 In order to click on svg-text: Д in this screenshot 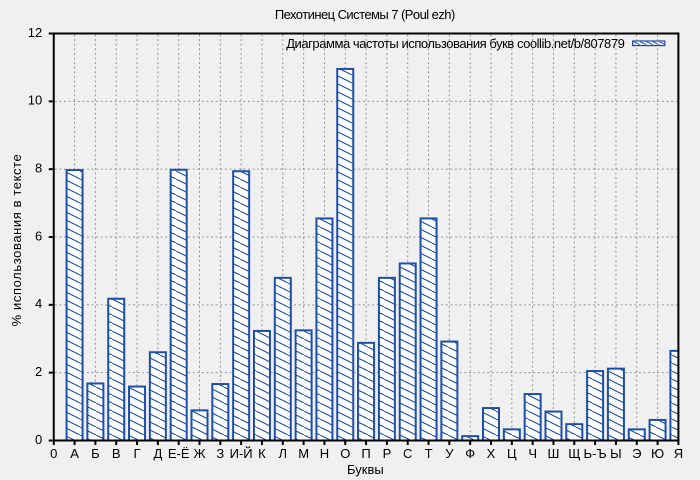, I will do `click(157, 453)`.